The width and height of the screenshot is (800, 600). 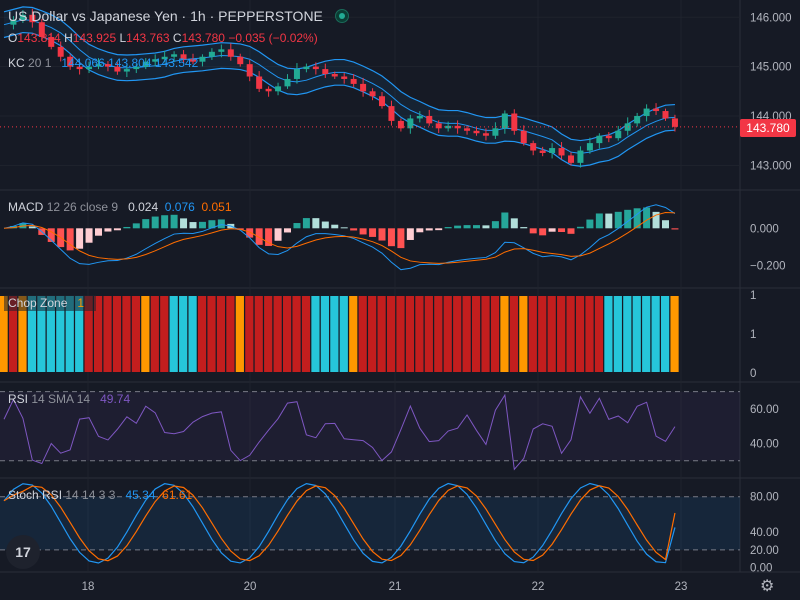 What do you see at coordinates (16, 63) in the screenshot?
I see `kc-label: KC` at bounding box center [16, 63].